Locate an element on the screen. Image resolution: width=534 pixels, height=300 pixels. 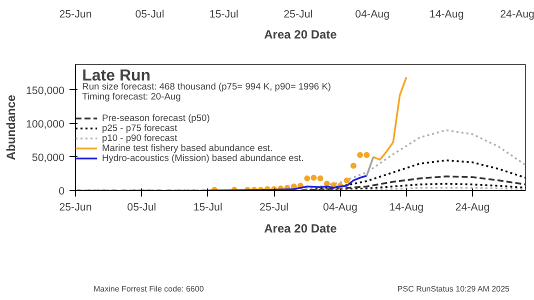
text: Area 20 Date is located at coordinates (301, 35).